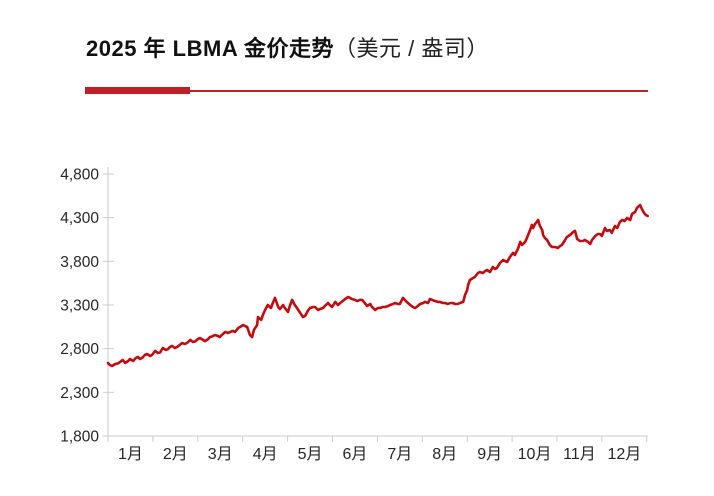 The height and width of the screenshot is (496, 714). What do you see at coordinates (489, 454) in the screenshot?
I see `x-axis-label: 9月` at bounding box center [489, 454].